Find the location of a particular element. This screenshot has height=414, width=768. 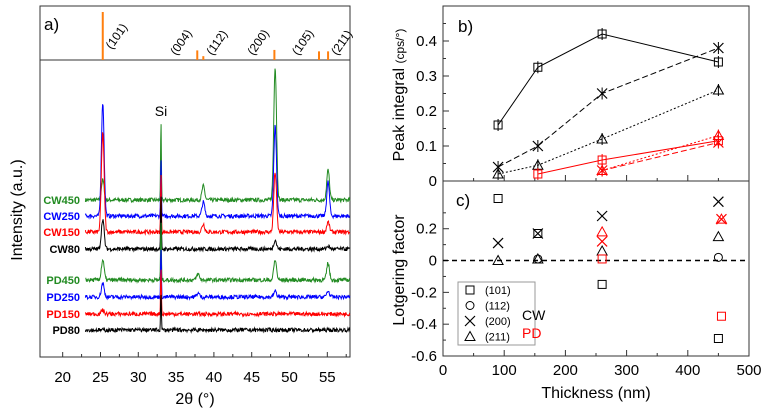

trace-label: PD450 is located at coordinates (63, 281).